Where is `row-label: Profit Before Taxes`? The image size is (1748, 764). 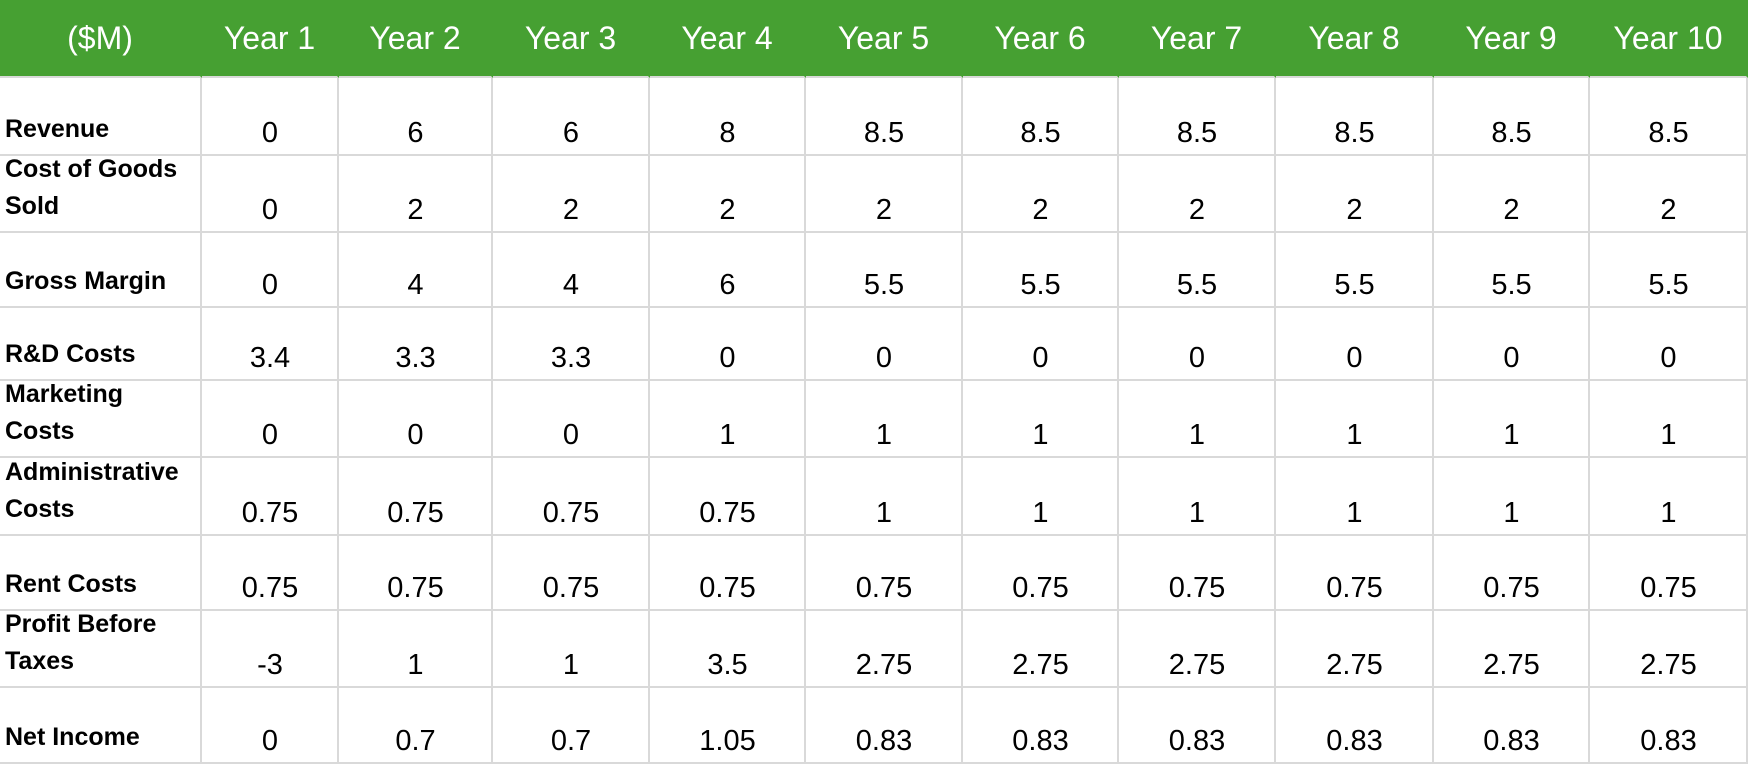
row-label: Profit Before Taxes is located at coordinates (101, 649).